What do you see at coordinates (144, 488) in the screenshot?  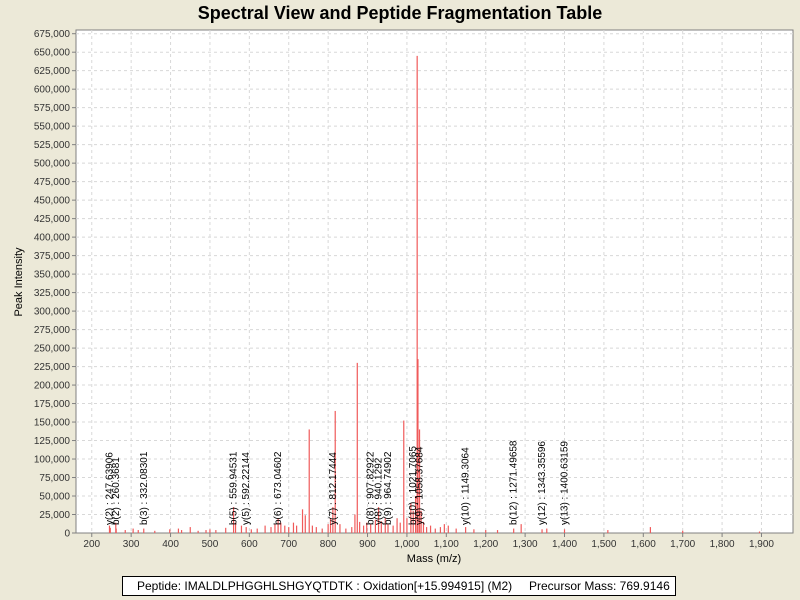 I see `fragment-label: b(3) : 332.08301` at bounding box center [144, 488].